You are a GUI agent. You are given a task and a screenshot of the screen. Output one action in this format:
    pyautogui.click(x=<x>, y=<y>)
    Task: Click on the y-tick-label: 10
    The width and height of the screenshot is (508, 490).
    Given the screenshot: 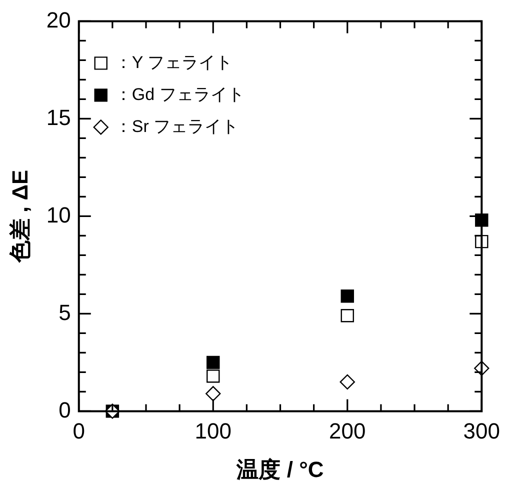 What is the action you would take?
    pyautogui.click(x=58, y=215)
    